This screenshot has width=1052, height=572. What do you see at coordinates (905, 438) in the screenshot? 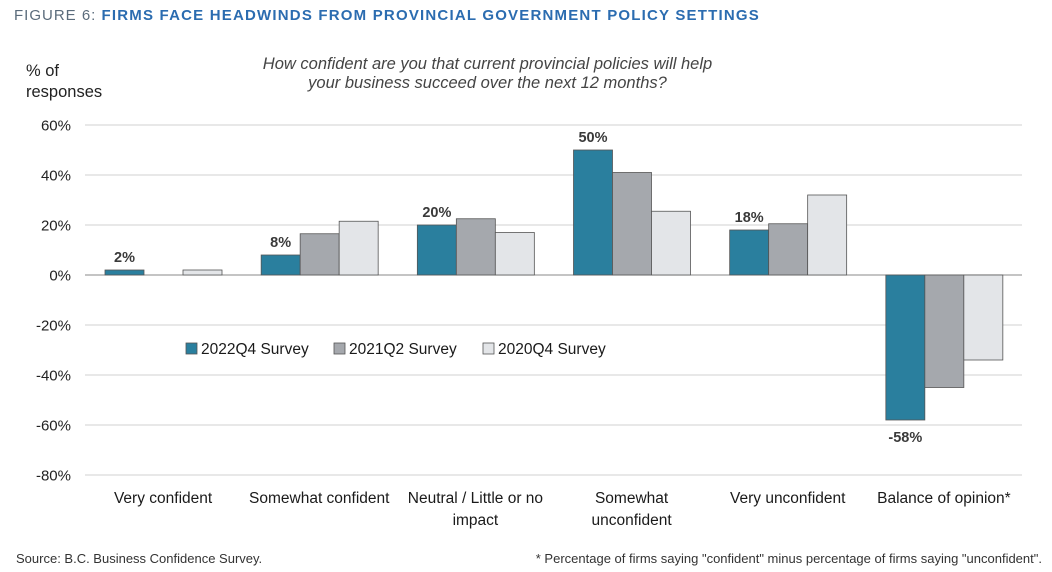
I see `data-label: -58%` at bounding box center [905, 438].